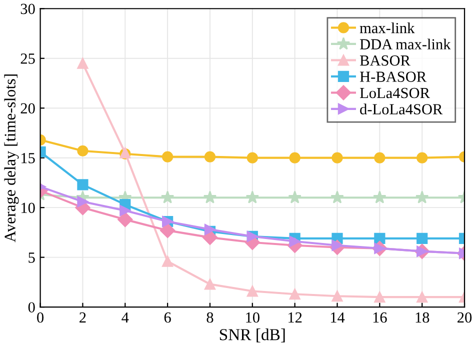 The image size is (474, 345). What do you see at coordinates (210, 317) in the screenshot?
I see `x-tick-label: 8` at bounding box center [210, 317].